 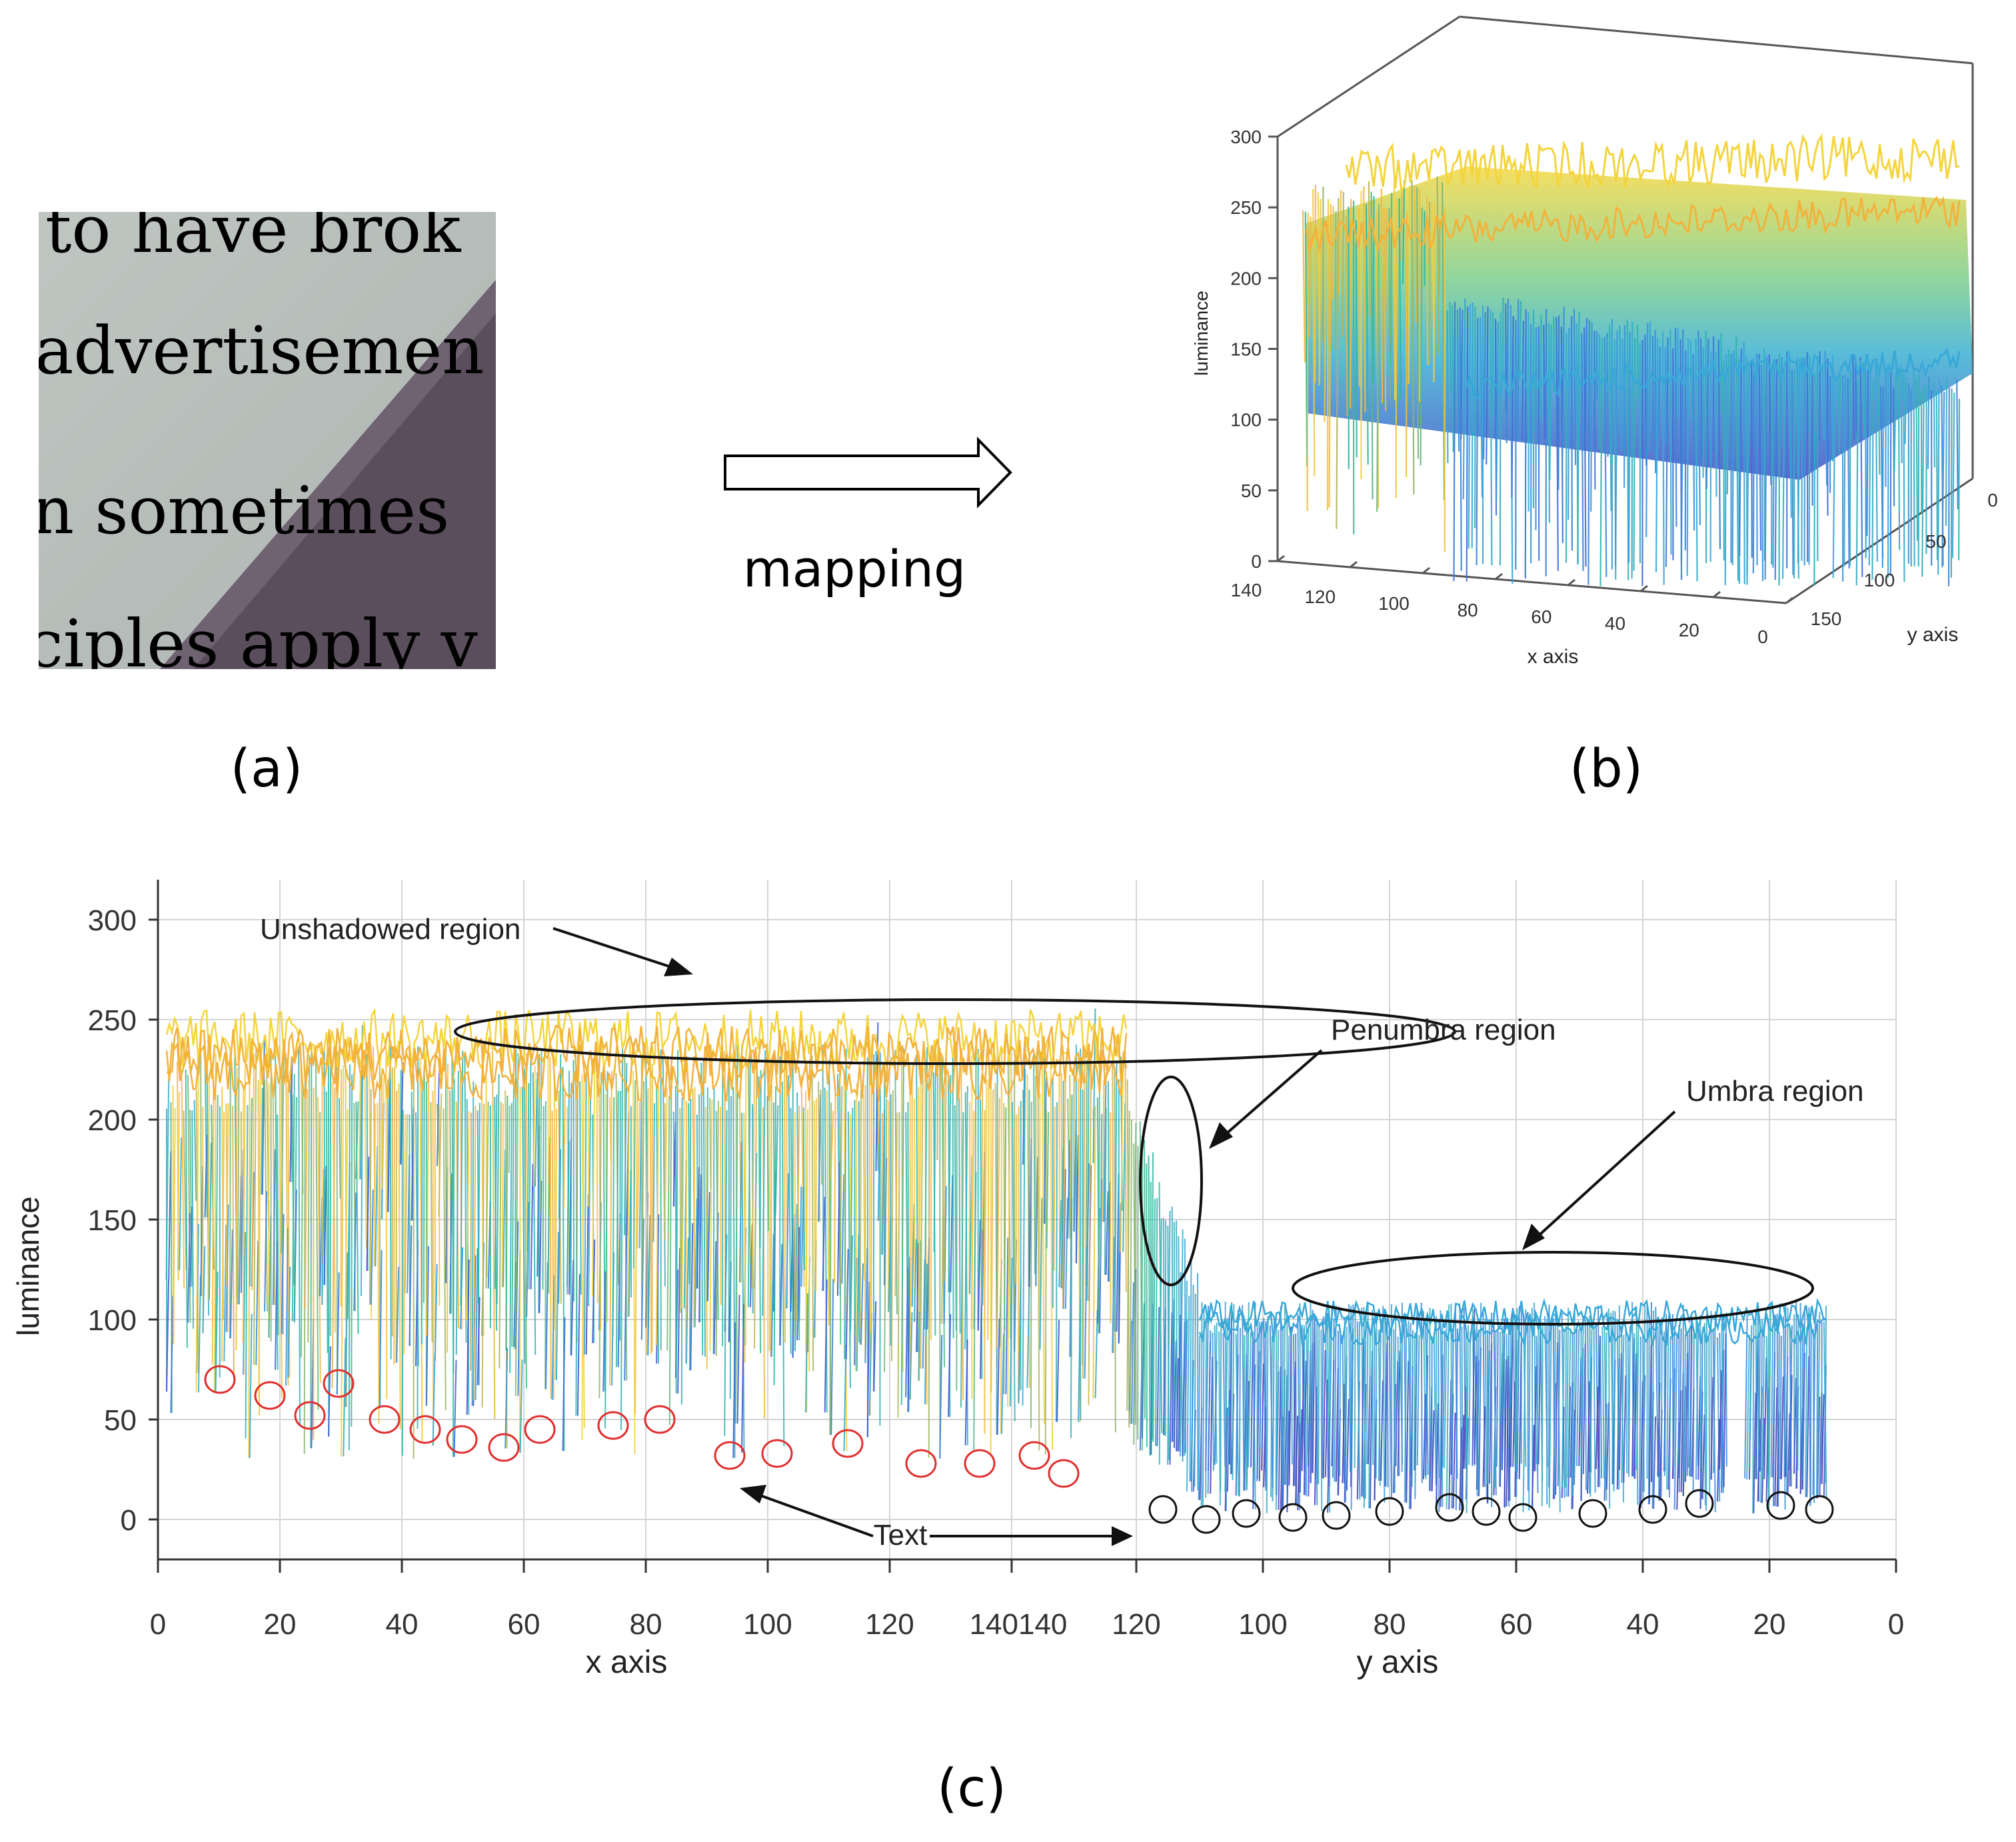 What do you see at coordinates (1246, 207) in the screenshot?
I see `b-z-tick-label: 250` at bounding box center [1246, 207].